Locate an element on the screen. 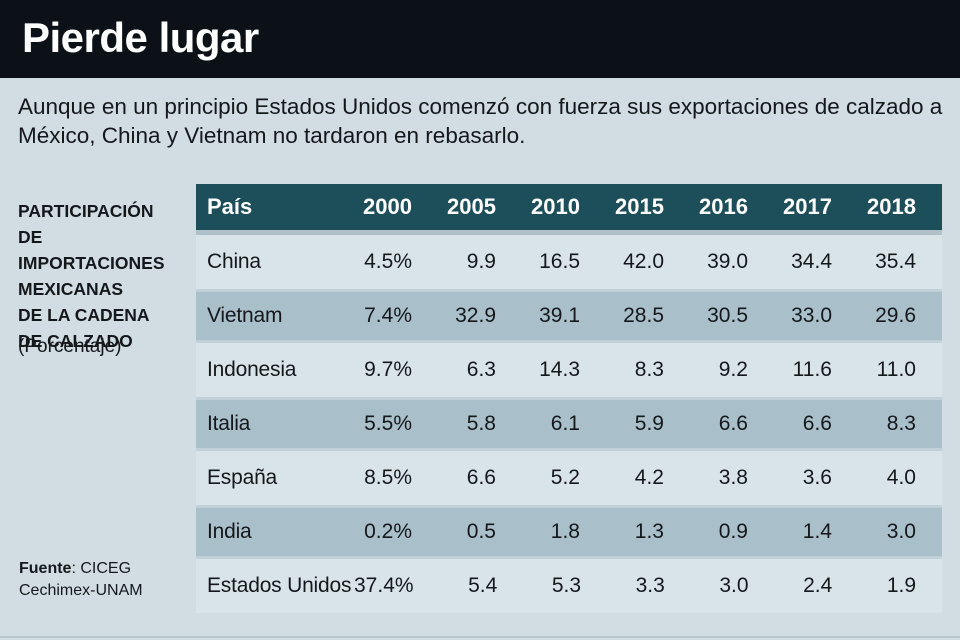 The image size is (960, 640). table-row: España 8.5% 6.6 5.2 4.2 3.8 3.6 4.0 is located at coordinates (569, 478).